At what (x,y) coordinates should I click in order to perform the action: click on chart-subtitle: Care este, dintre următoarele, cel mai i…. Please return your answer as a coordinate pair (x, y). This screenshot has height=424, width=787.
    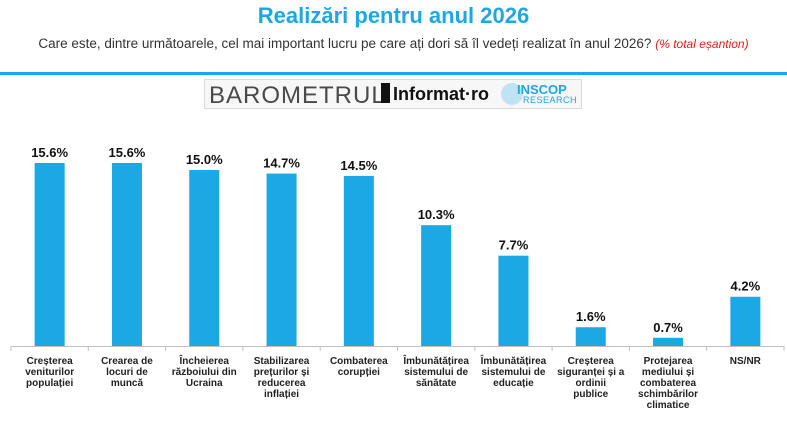
    Looking at the image, I should click on (393, 44).